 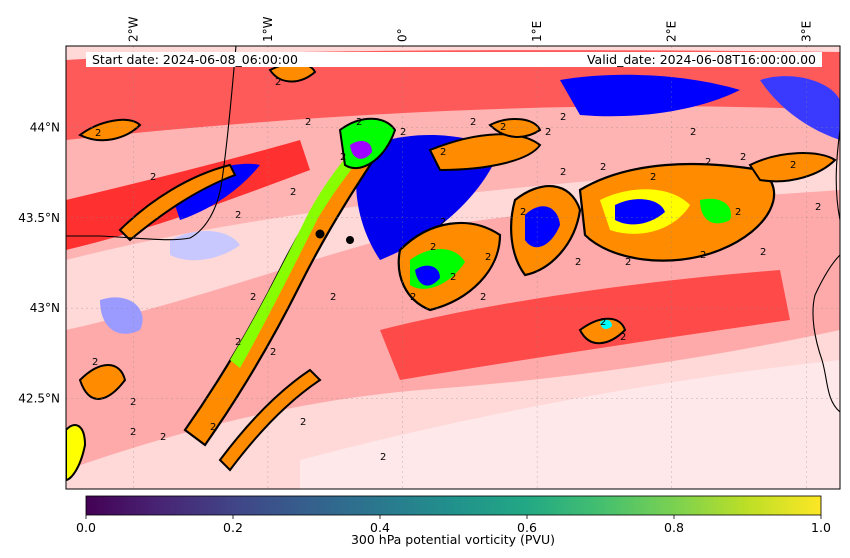 What do you see at coordinates (674, 527) in the screenshot?
I see `colorbar-tick-label: 0.8` at bounding box center [674, 527].